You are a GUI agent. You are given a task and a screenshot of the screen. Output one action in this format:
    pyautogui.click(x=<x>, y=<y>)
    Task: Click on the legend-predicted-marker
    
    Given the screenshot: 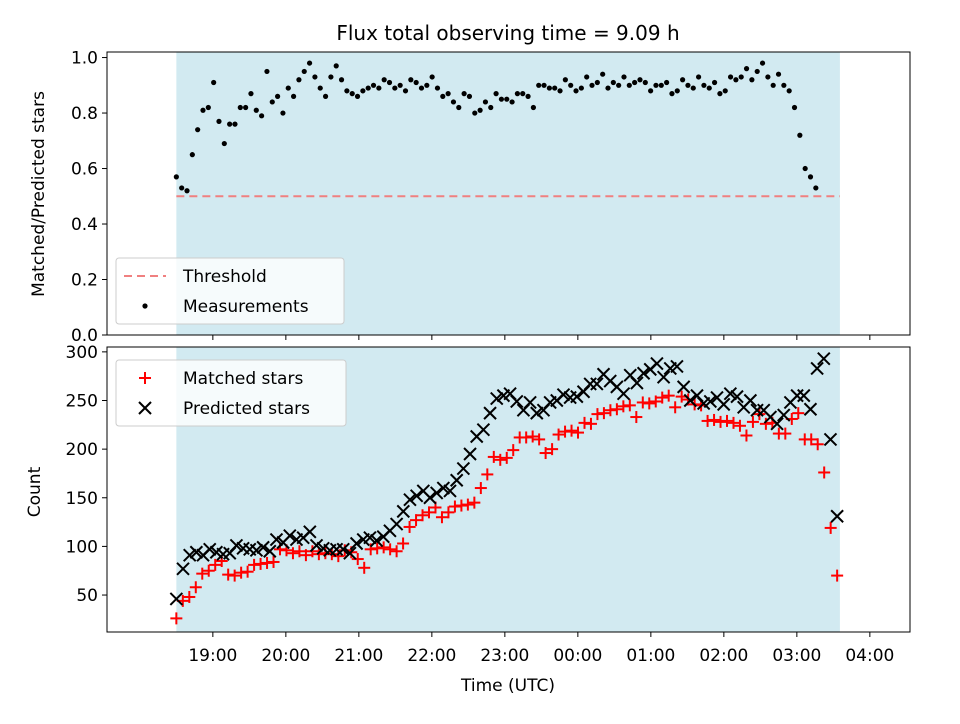 What is the action you would take?
    pyautogui.click(x=145, y=408)
    